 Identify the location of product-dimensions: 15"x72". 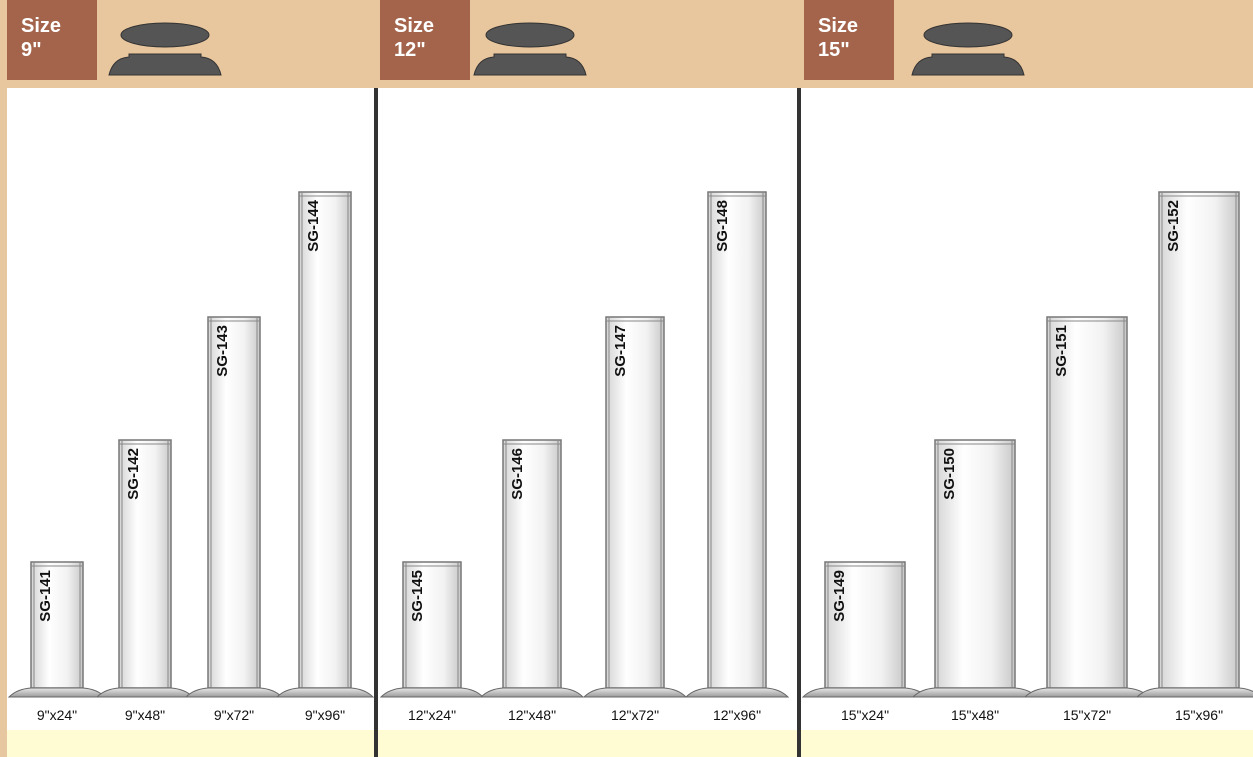
(1087, 715).